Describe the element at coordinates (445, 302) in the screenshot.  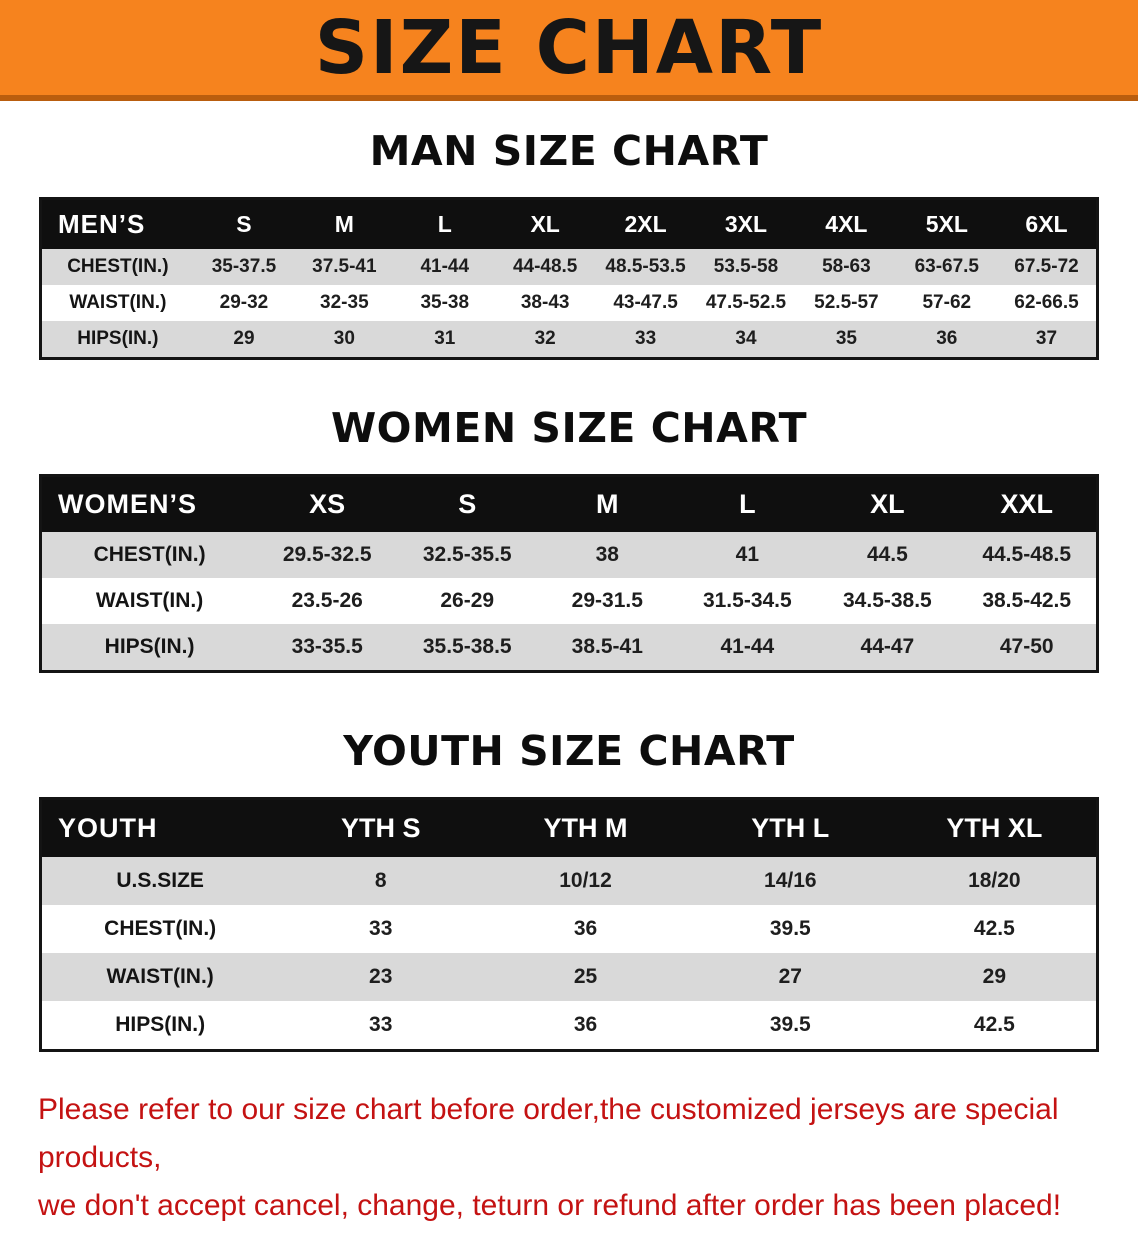
I see `value-cell: 35-38` at that location.